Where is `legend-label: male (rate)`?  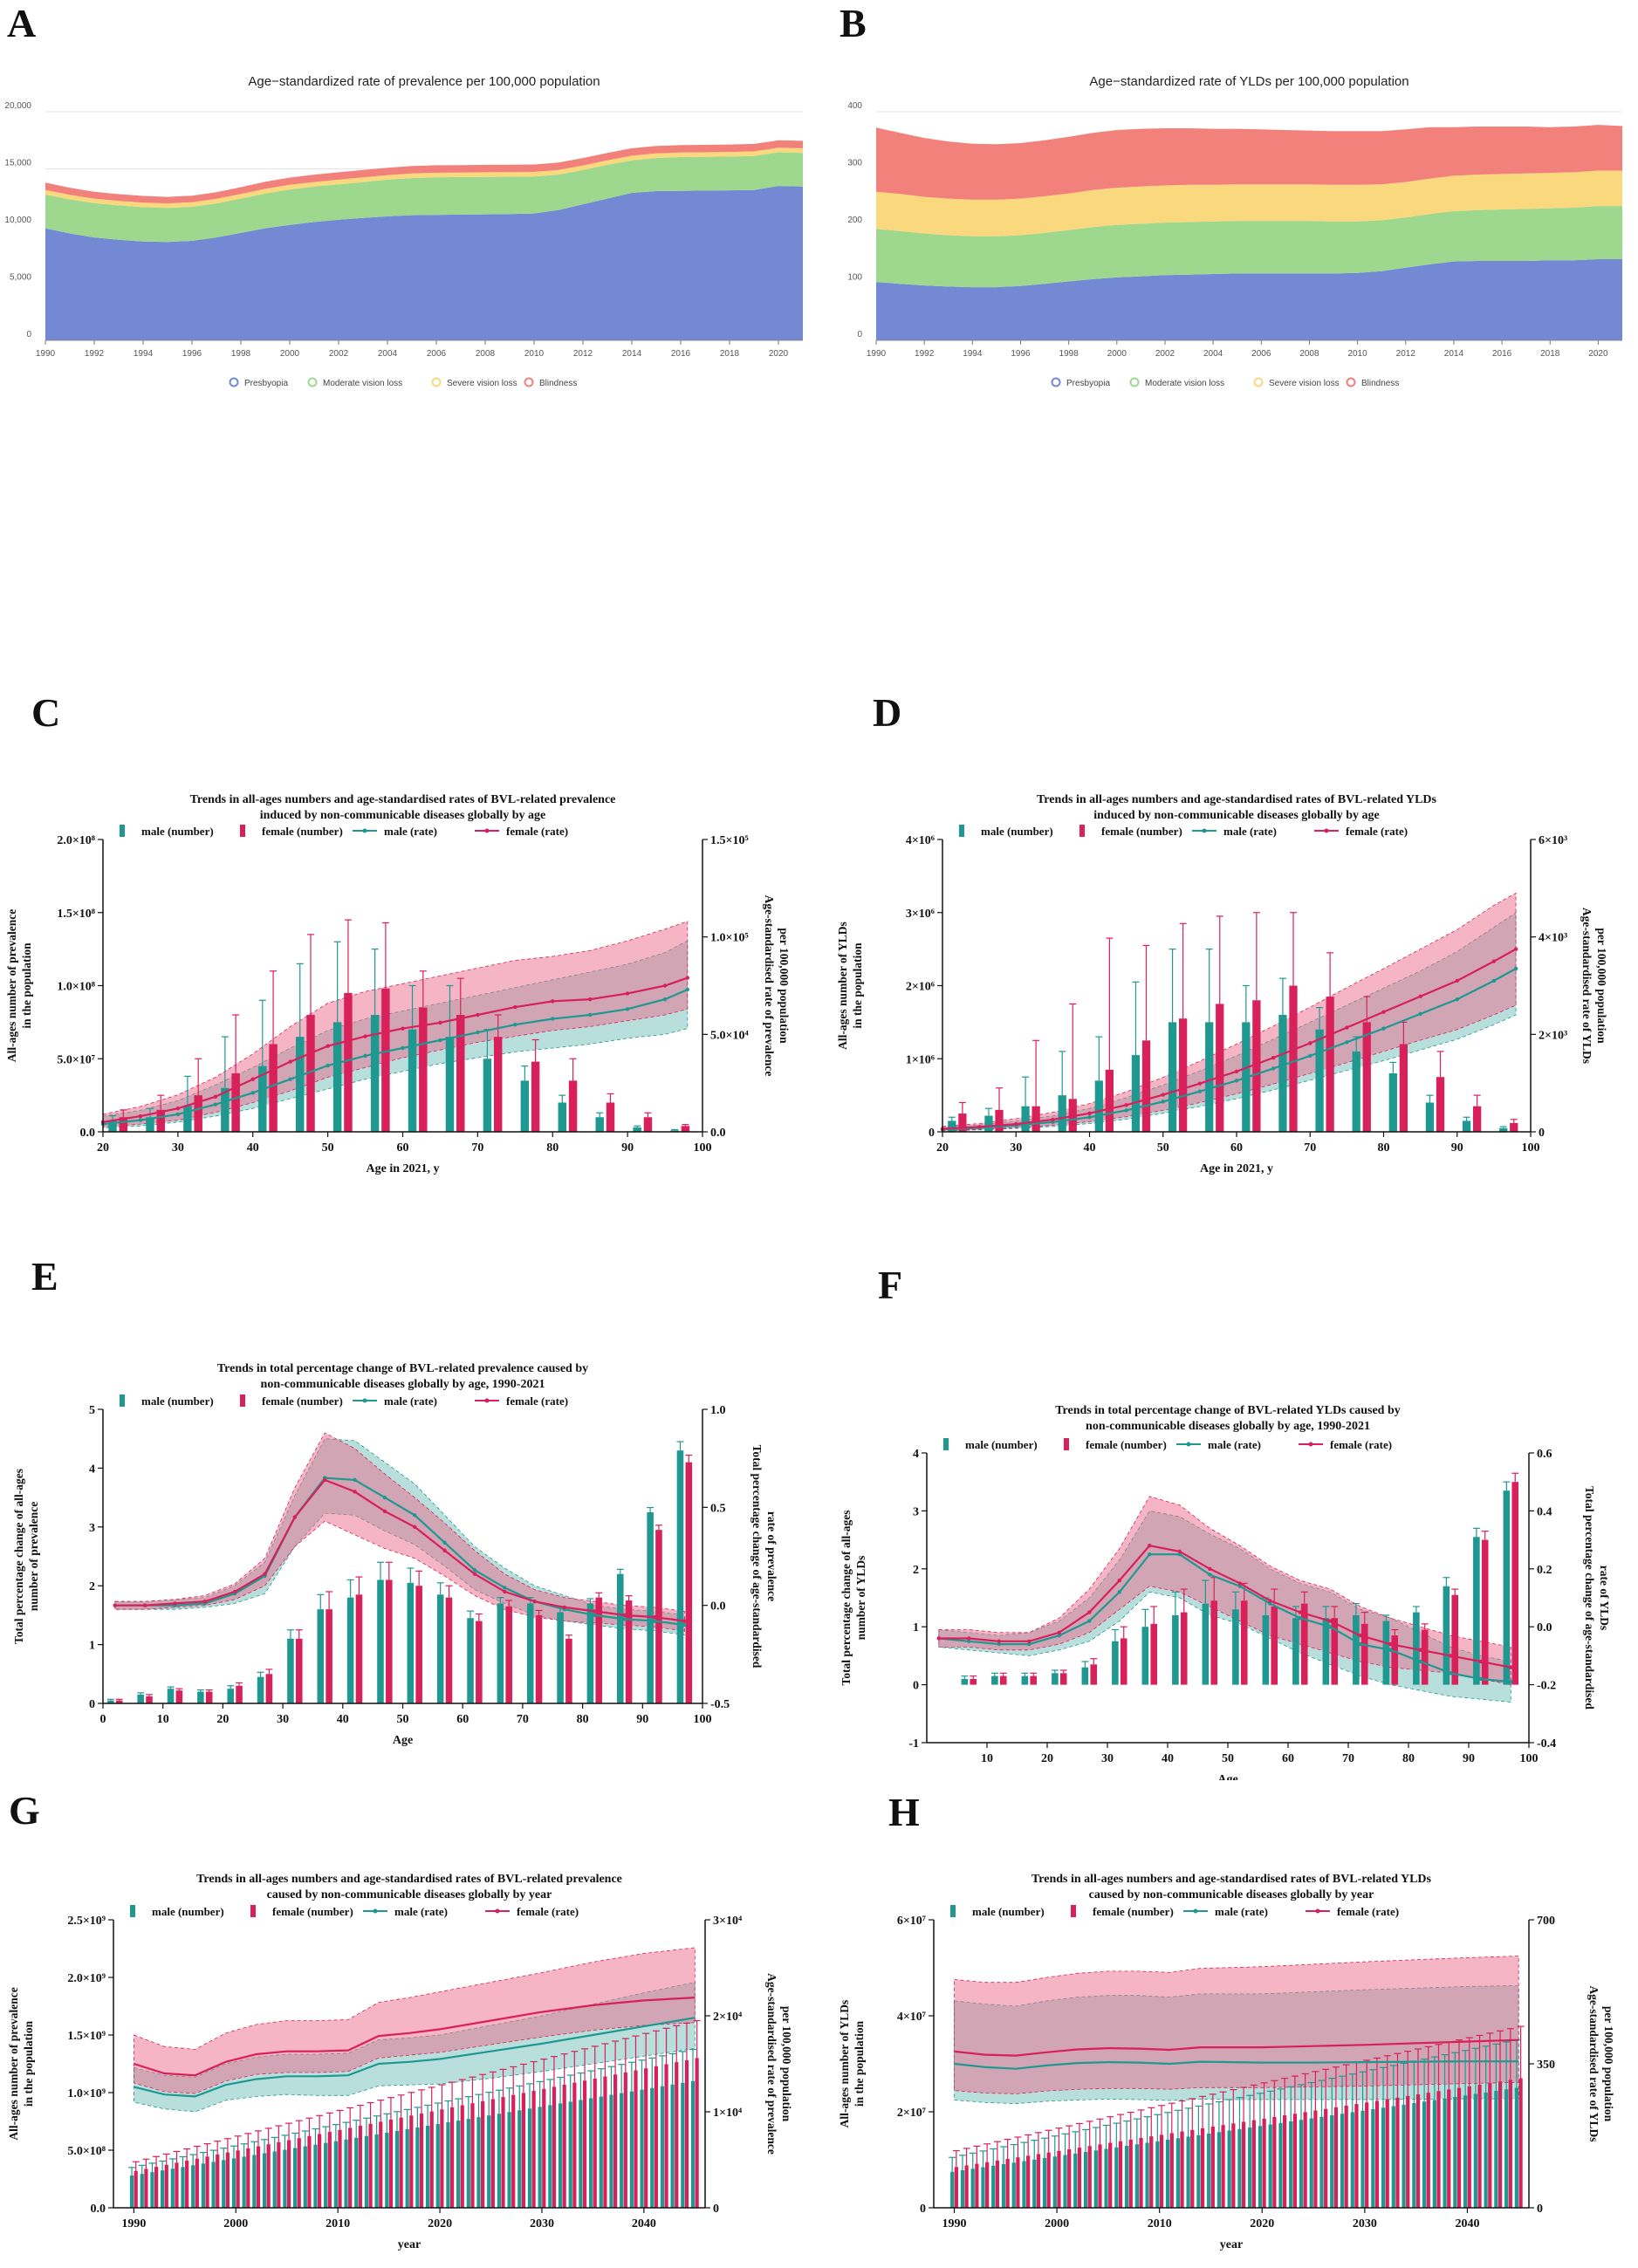 legend-label: male (rate) is located at coordinates (421, 1912).